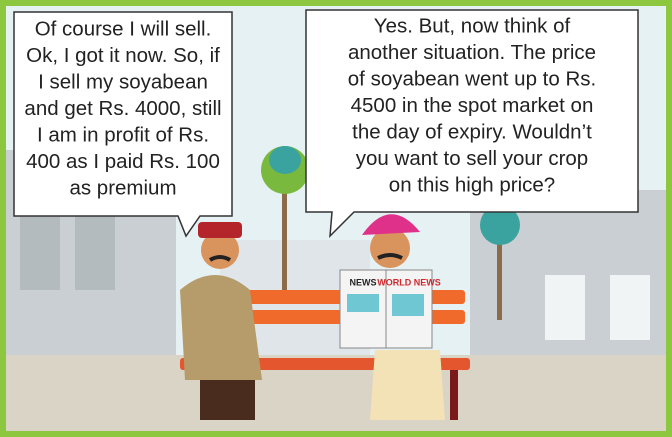 This screenshot has width=672, height=437. What do you see at coordinates (407, 385) in the screenshot?
I see `dhoti` at bounding box center [407, 385].